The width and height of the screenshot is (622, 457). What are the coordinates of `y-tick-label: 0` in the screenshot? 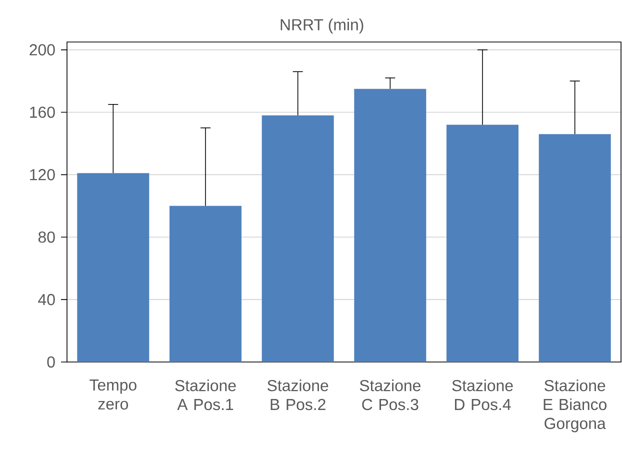 It's located at (51, 362).